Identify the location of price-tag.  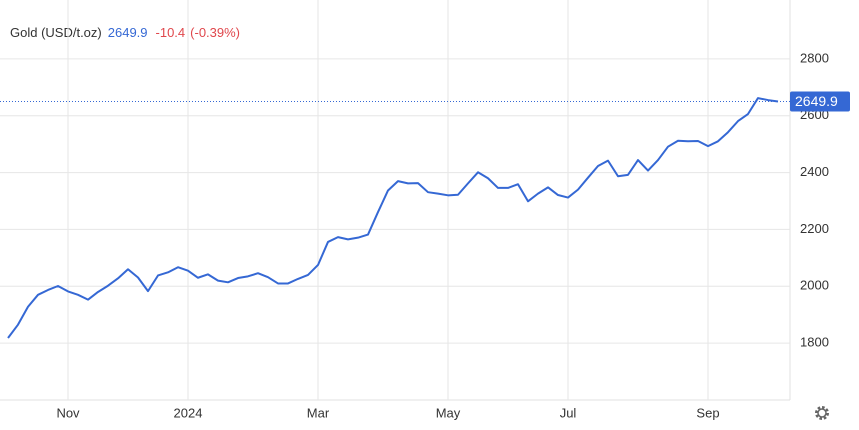
(820, 101).